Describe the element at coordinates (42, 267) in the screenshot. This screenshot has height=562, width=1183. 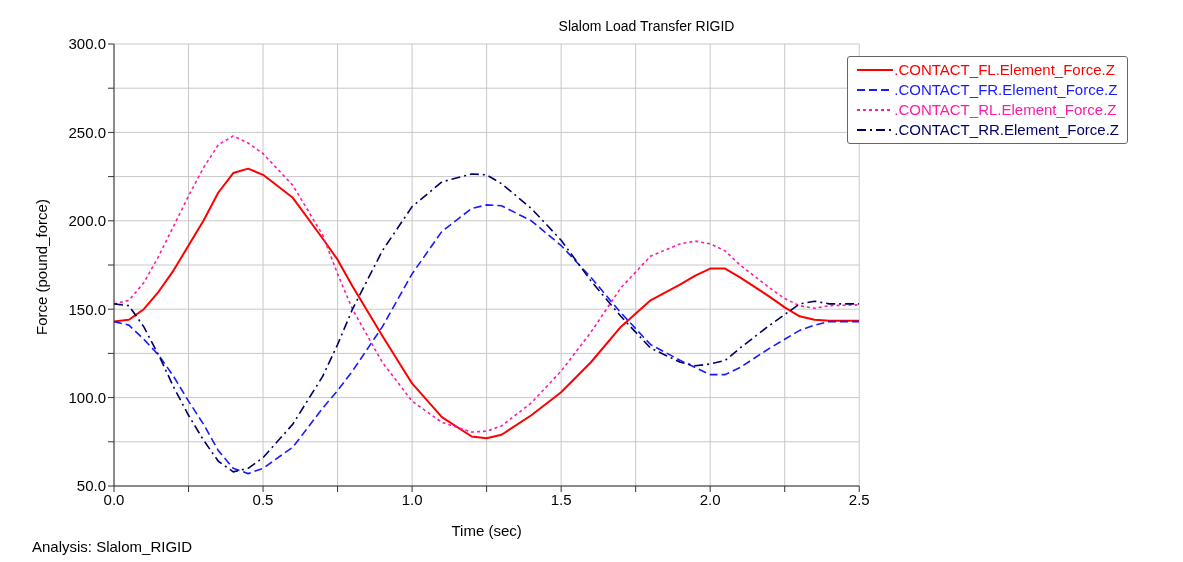
I see `y-axis-title: Force (pound_force)` at that location.